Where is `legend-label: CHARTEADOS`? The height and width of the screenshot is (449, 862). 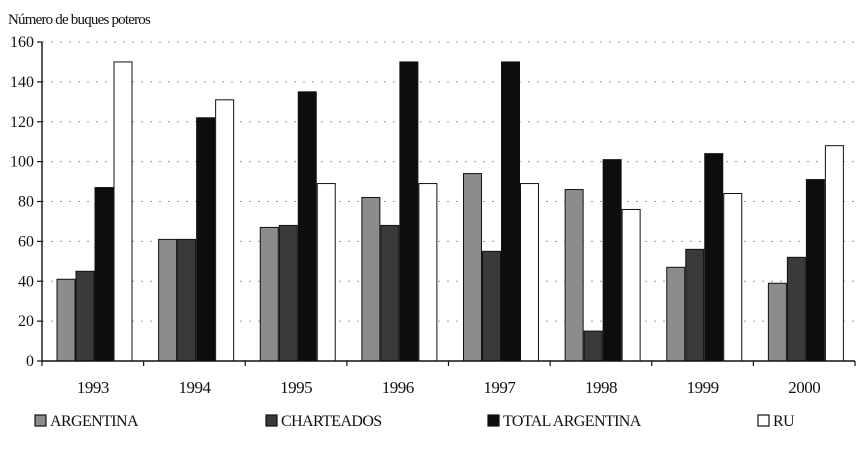
legend-label: CHARTEADOS is located at coordinates (331, 421).